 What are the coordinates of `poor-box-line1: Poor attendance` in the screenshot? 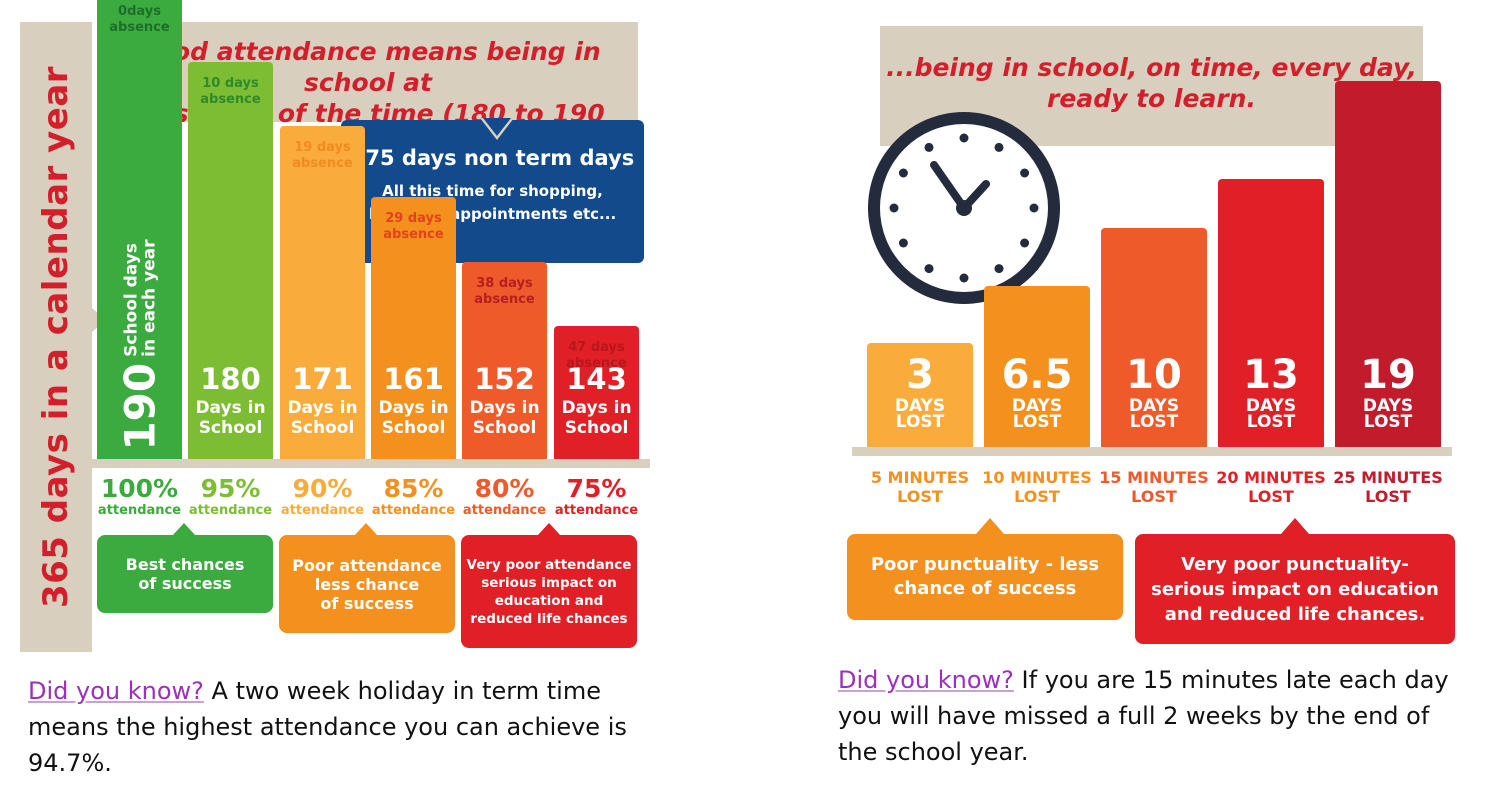 It's located at (367, 565).